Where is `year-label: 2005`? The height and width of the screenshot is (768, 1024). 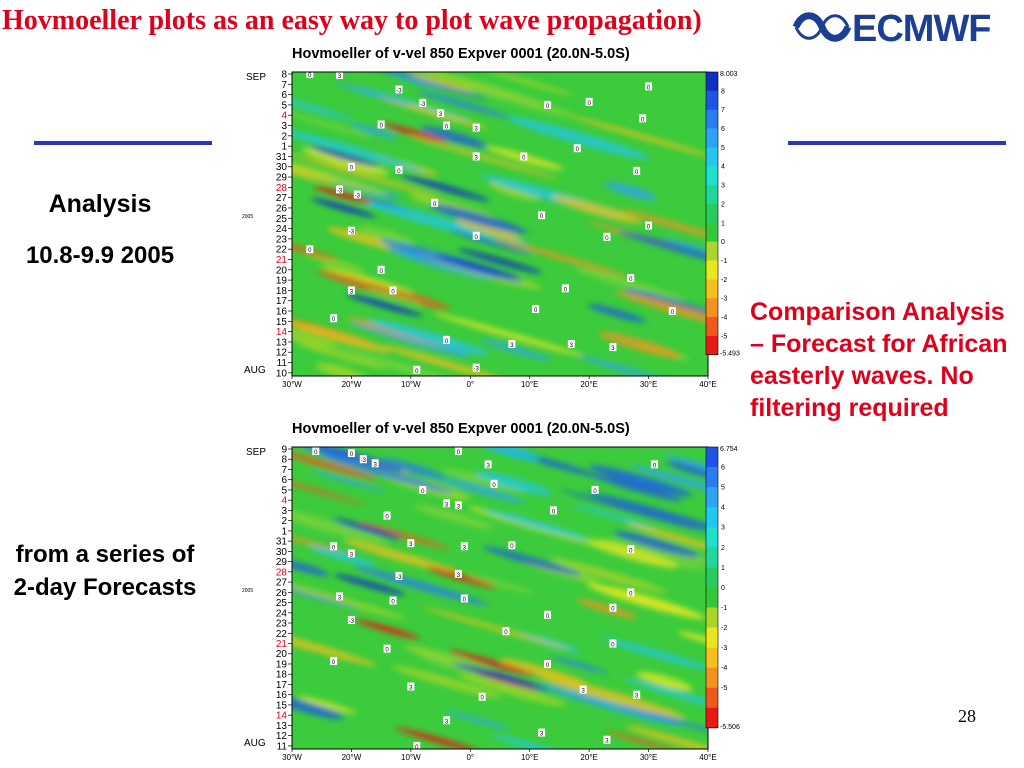
year-label: 2005 is located at coordinates (247, 591).